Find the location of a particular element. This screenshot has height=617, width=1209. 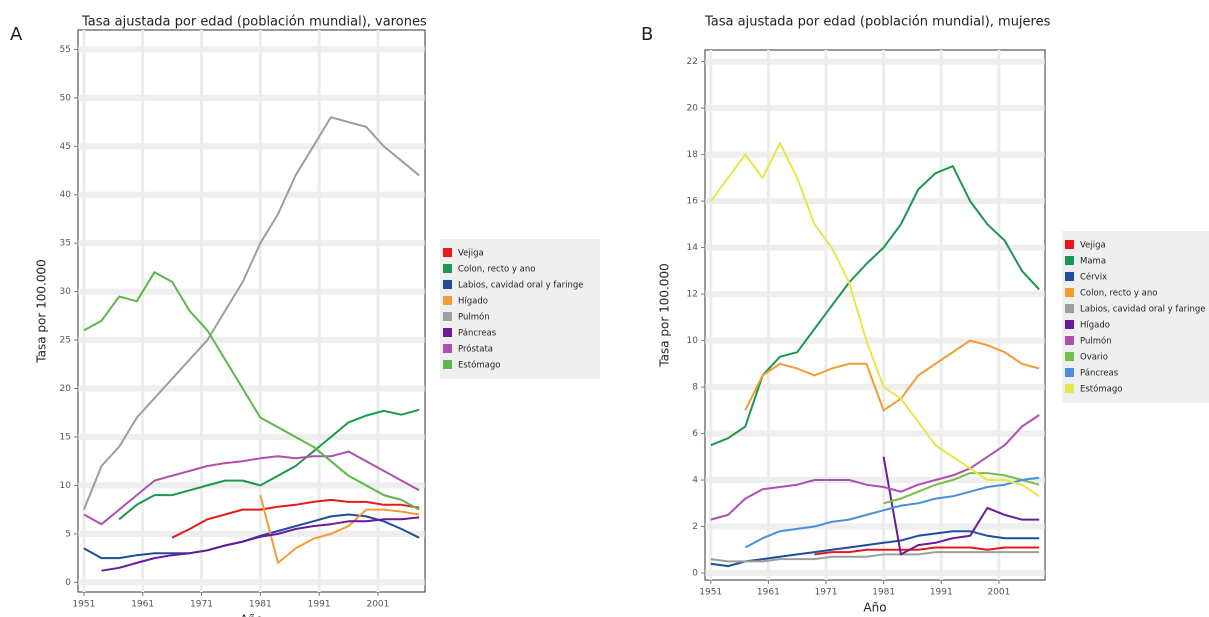

y-tick-label: 40 is located at coordinates (66, 195).